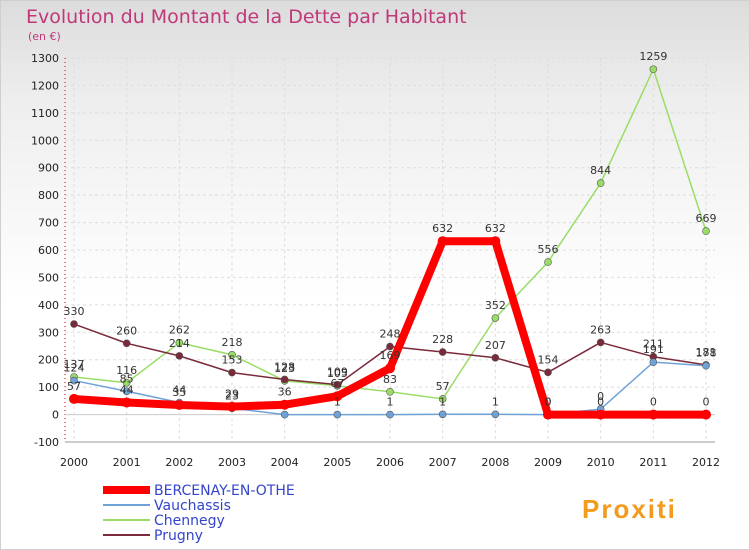 This screenshot has width=750, height=550. I want to click on data-label: 330, so click(74, 311).